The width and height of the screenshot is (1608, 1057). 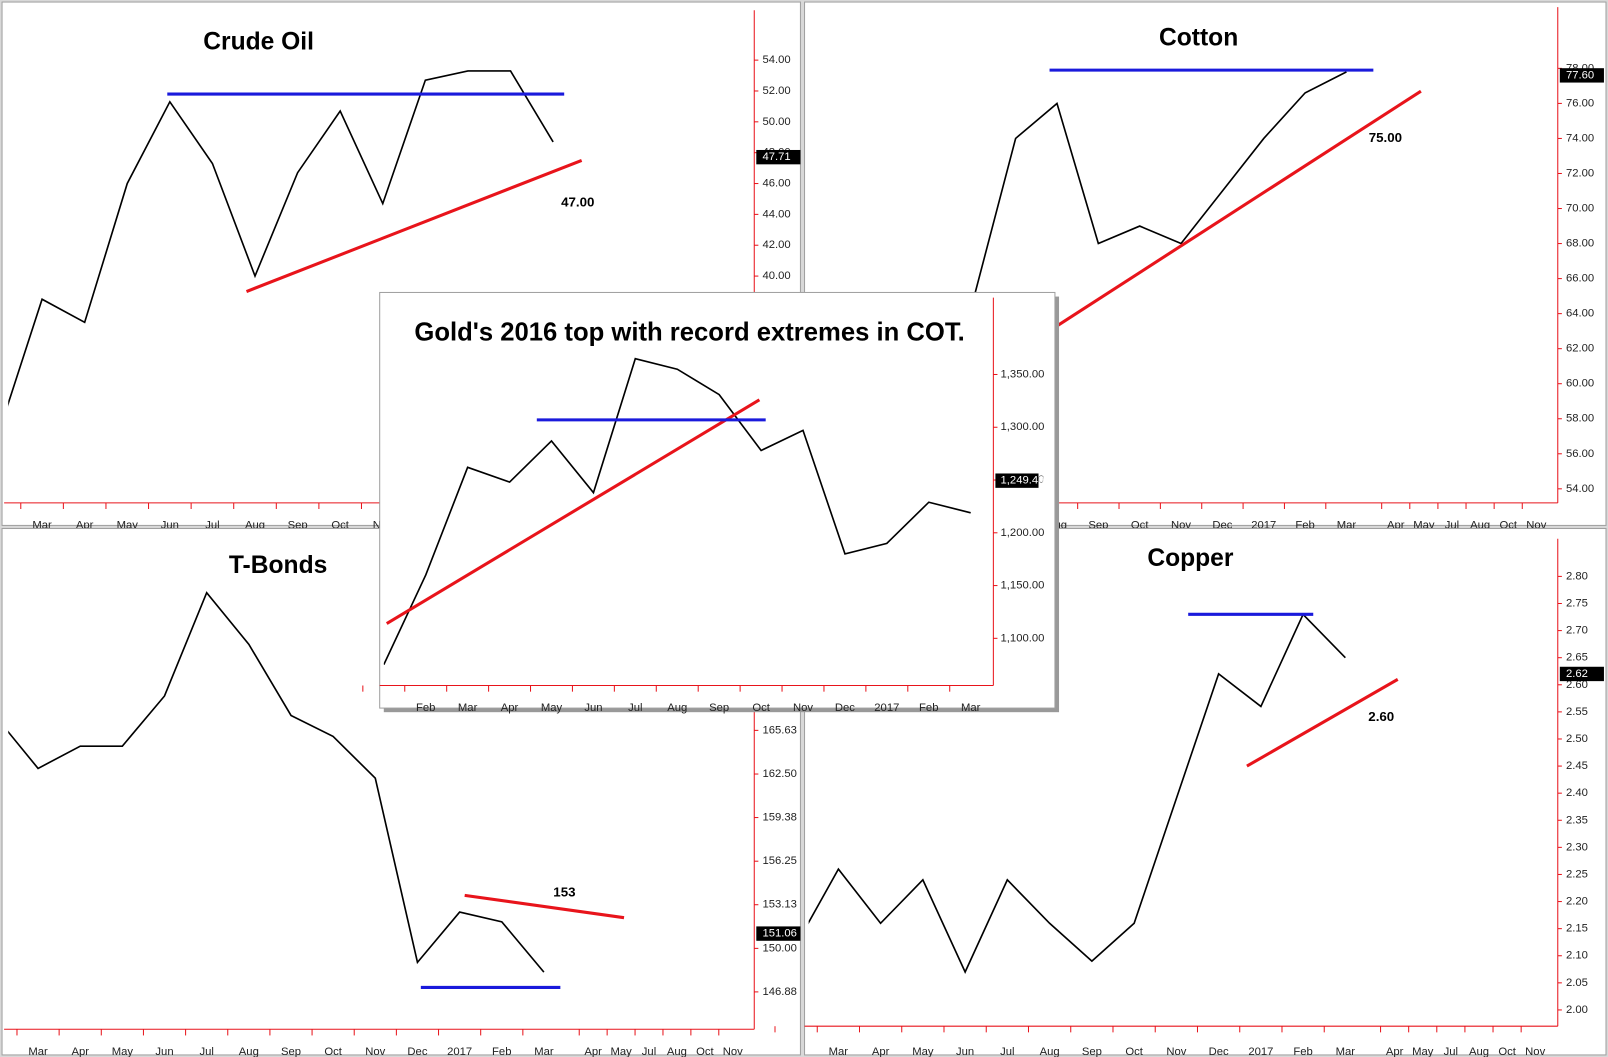 I want to click on y-tick-label: 42.00, so click(x=776, y=245).